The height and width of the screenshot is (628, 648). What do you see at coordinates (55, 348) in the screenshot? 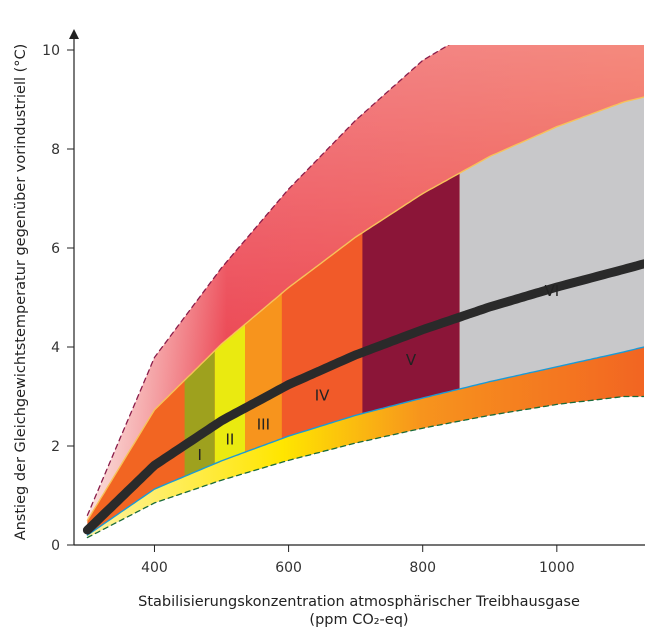
I see `y-tick-label: 4` at bounding box center [55, 348].